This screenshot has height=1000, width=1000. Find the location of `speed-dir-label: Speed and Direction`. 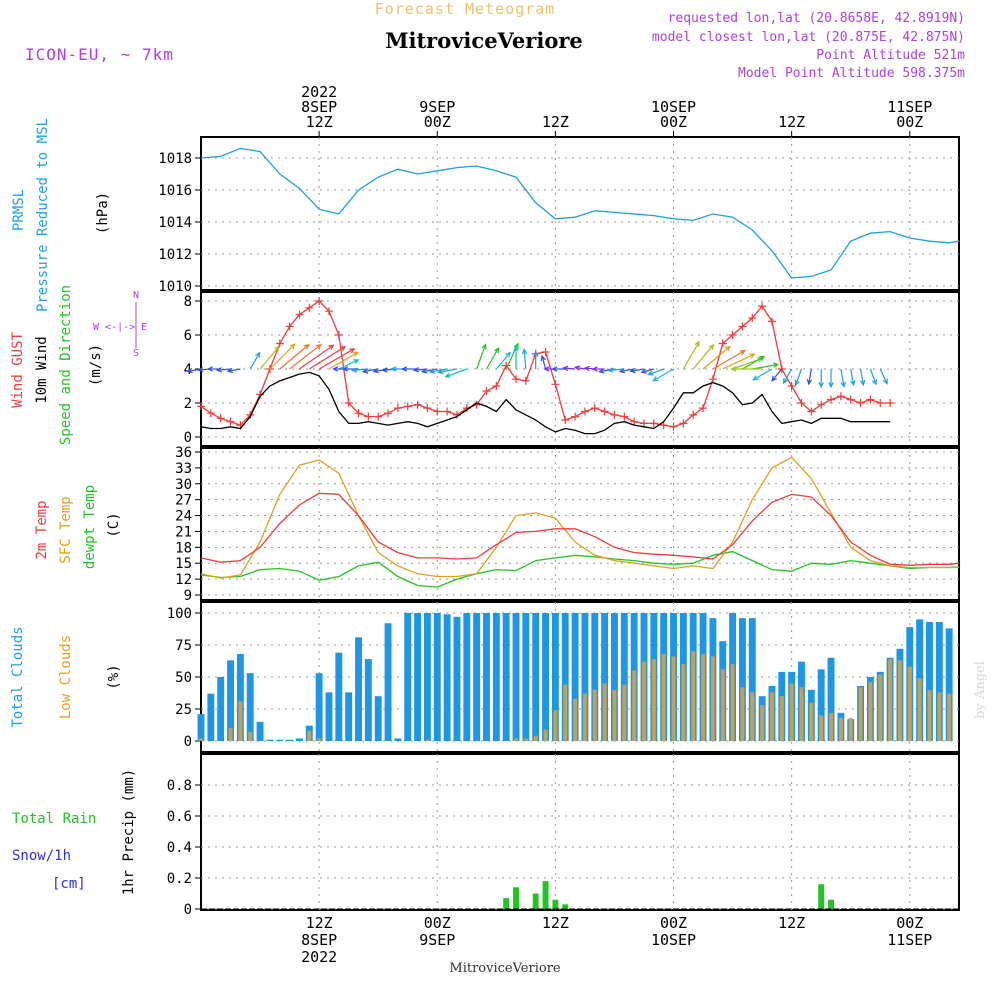

speed-dir-label: Speed and Direction is located at coordinates (66, 365).